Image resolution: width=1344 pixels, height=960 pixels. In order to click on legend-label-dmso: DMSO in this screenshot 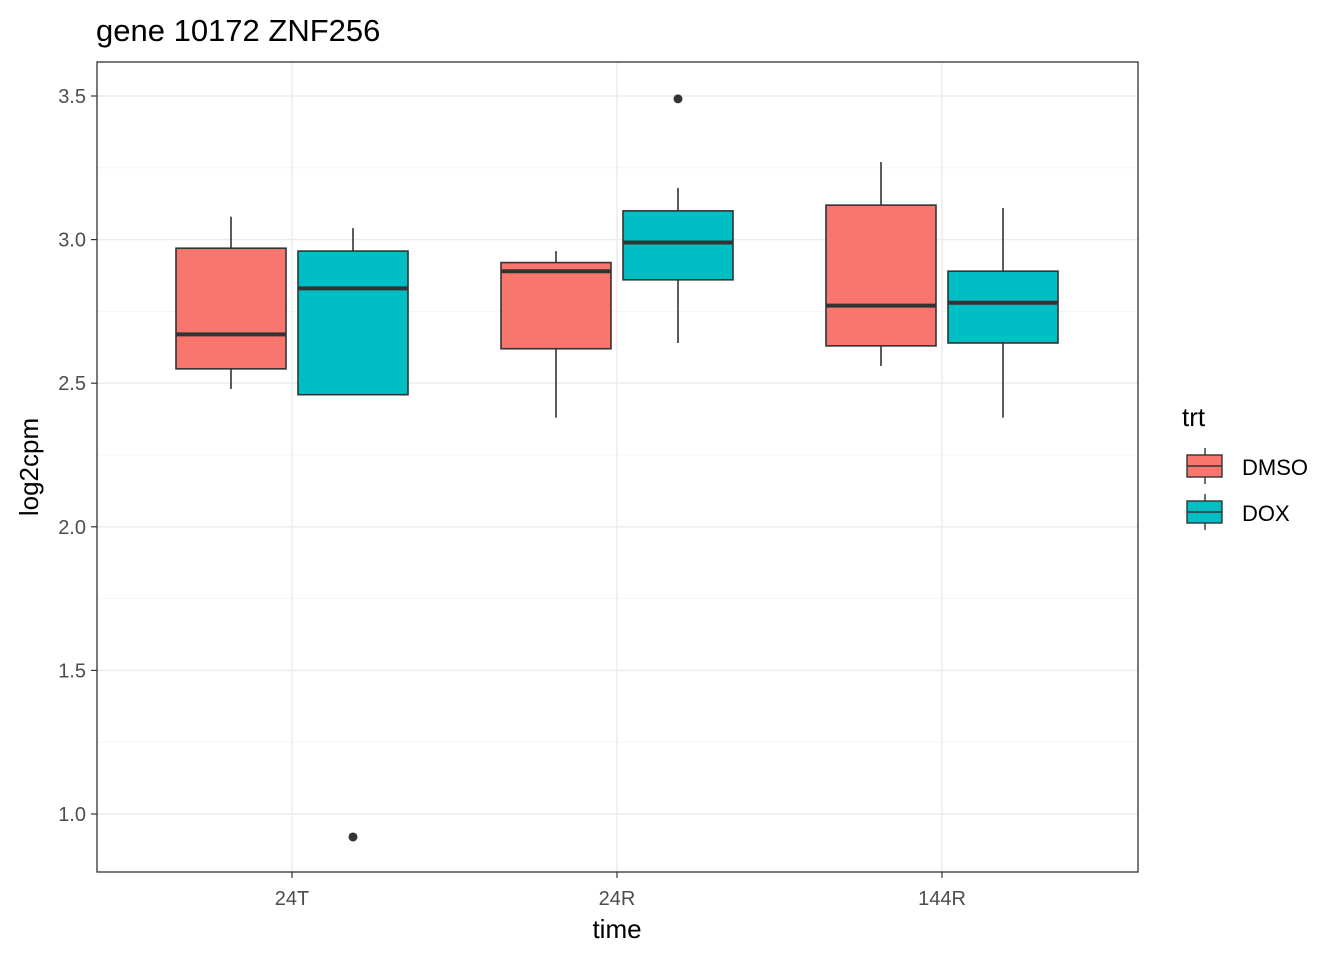, I will do `click(1275, 467)`.